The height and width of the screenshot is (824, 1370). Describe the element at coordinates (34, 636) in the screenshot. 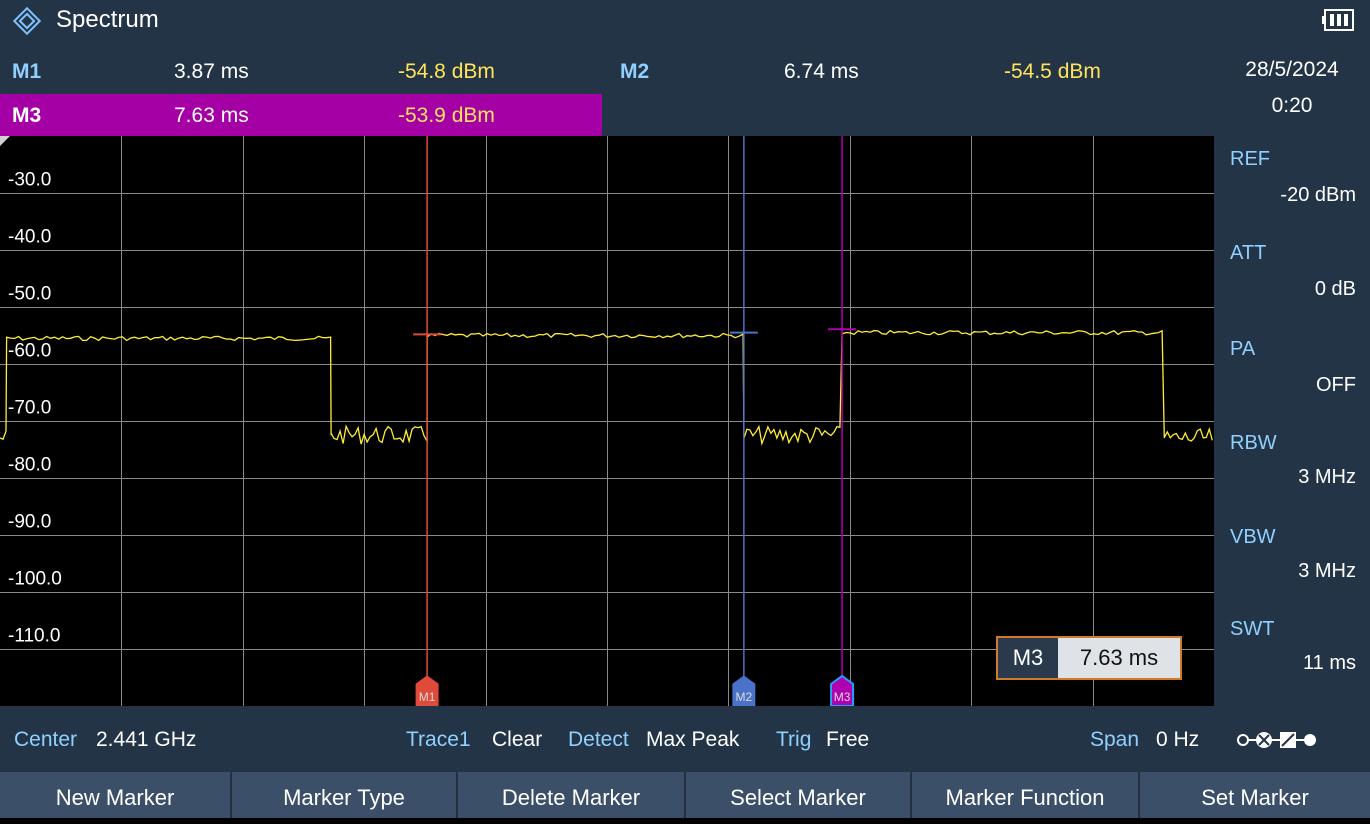

I see `y-tick-label: -110.0` at that location.